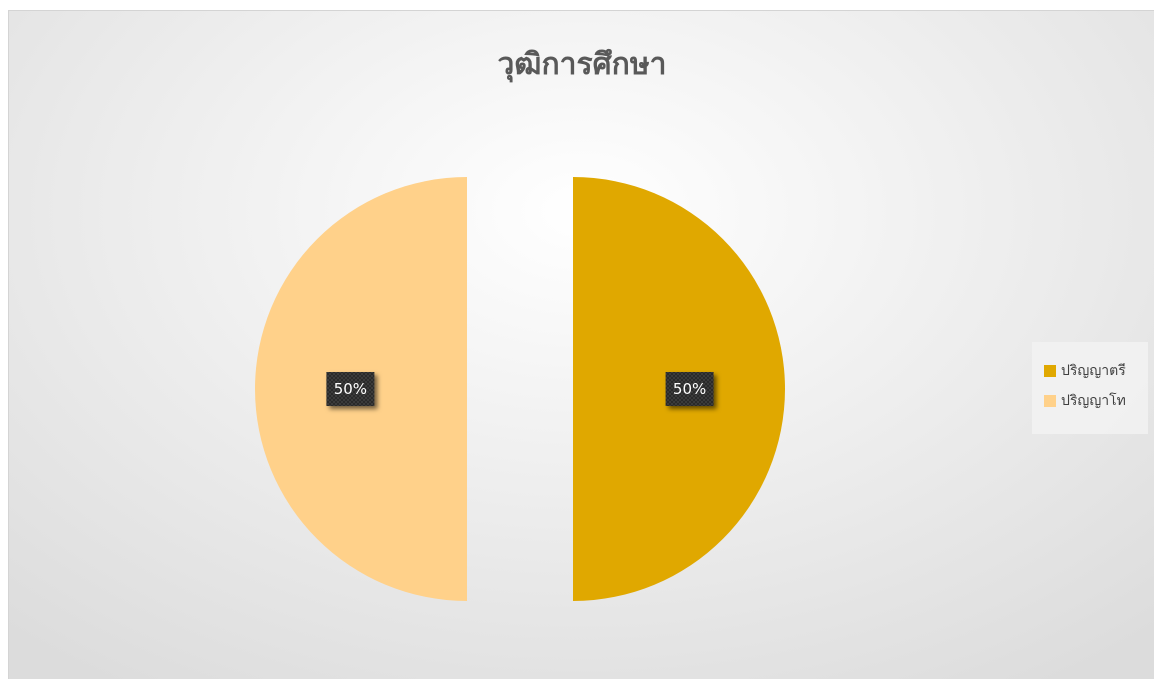 The image size is (1154, 679). Describe the element at coordinates (1050, 371) in the screenshot. I see `legend-swatch-bachelor` at that location.